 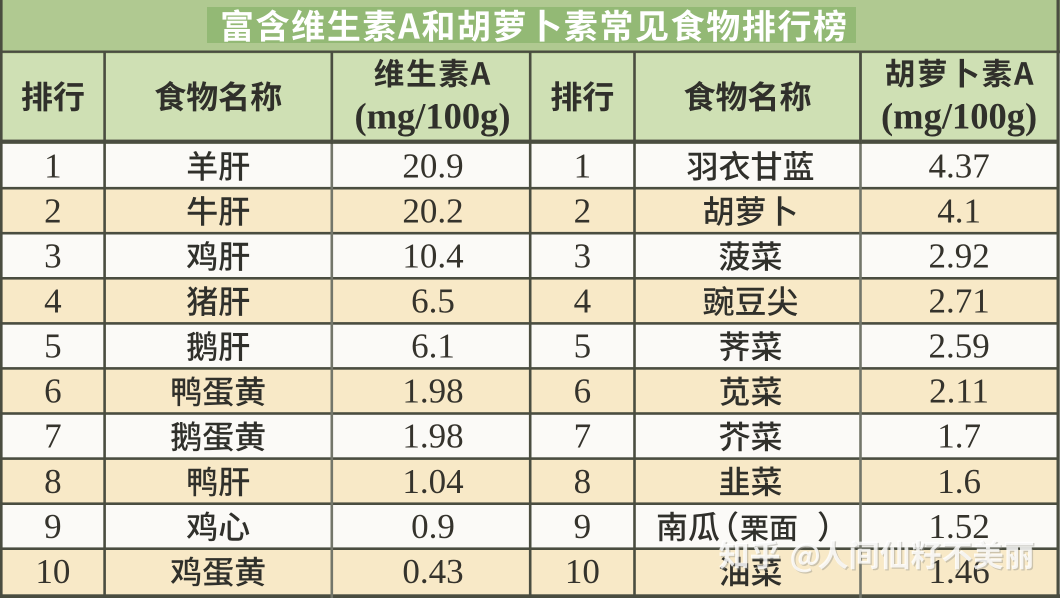 I want to click on svg-text: 6.1, so click(x=433, y=346).